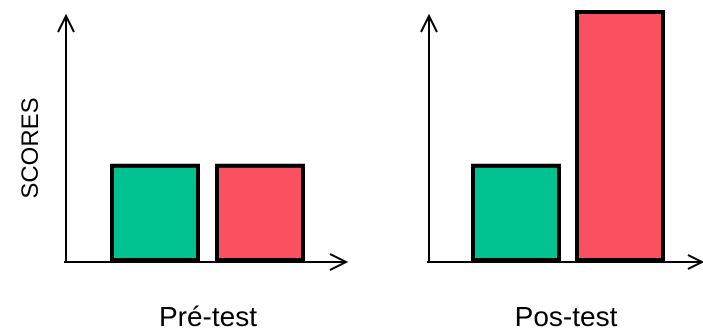  I want to click on x-axis-label: Pré-test, so click(208, 315).